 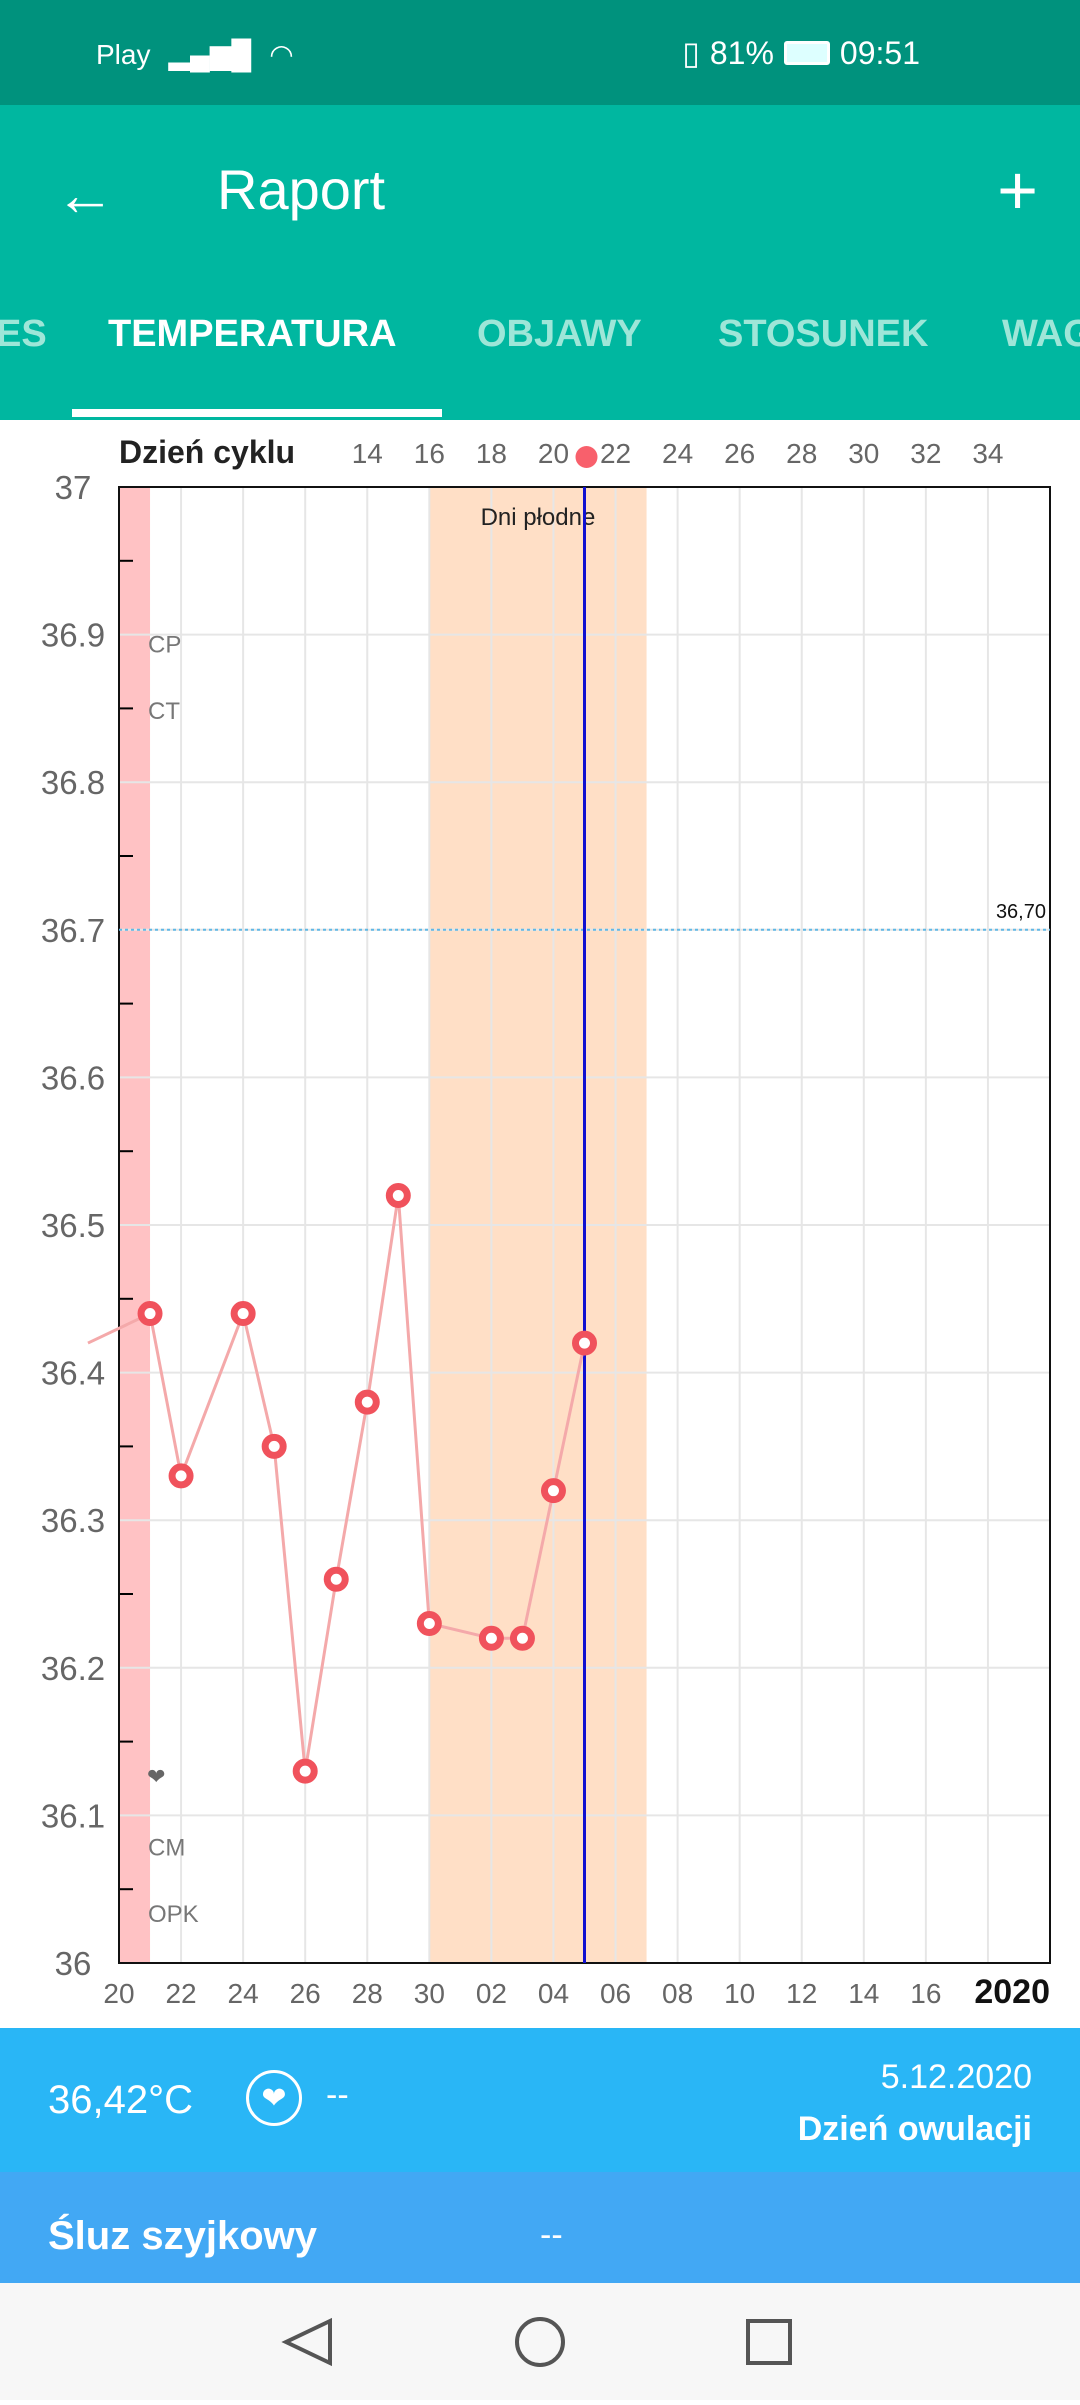 I want to click on carrier: Play, so click(x=123, y=54).